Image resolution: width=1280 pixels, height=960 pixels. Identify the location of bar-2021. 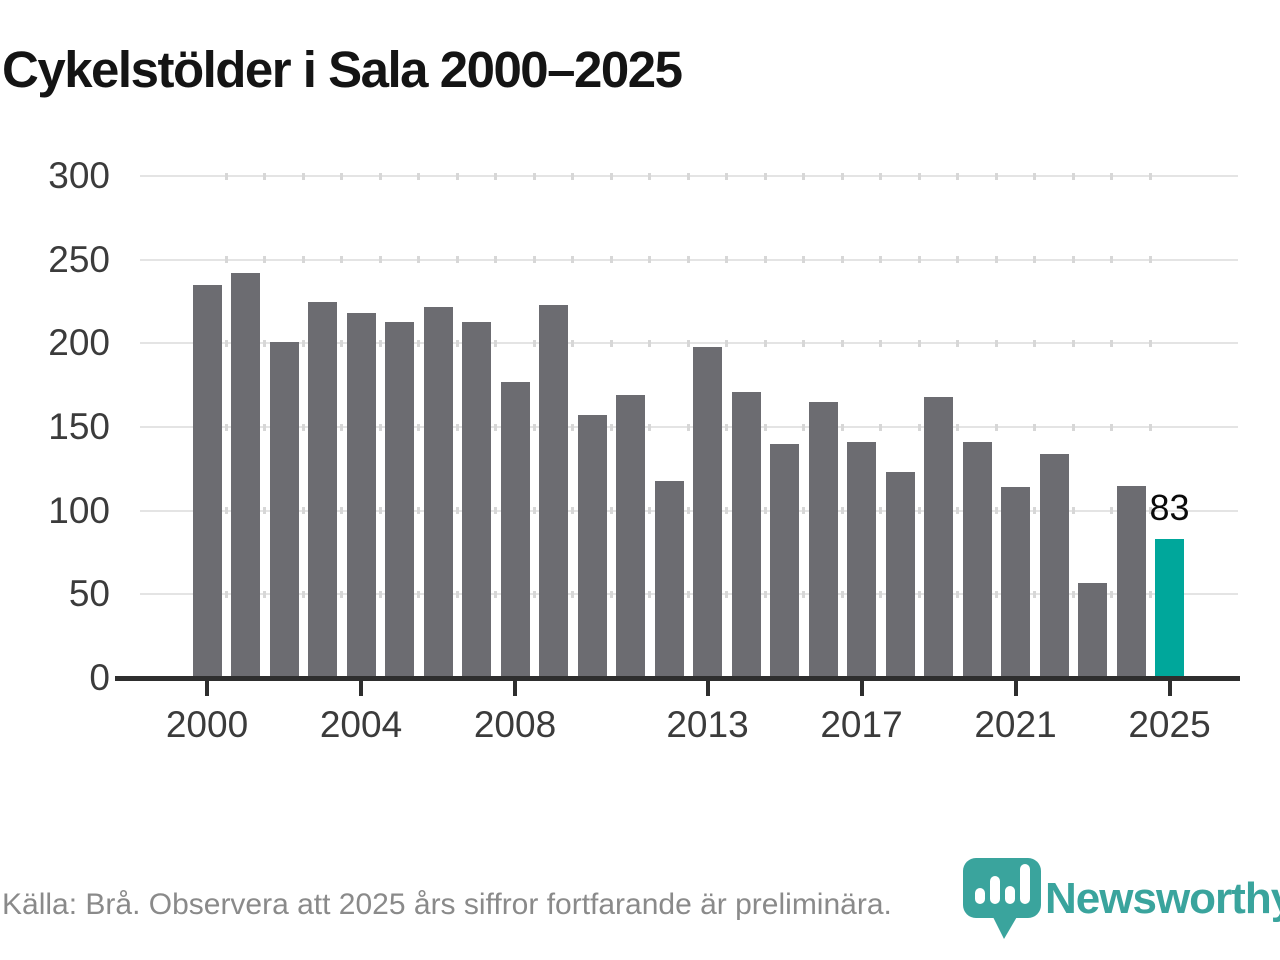
(1015, 582).